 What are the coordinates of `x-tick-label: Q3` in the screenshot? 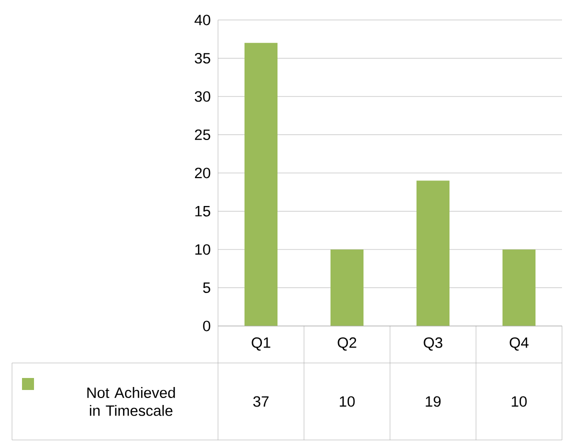 It's located at (433, 344).